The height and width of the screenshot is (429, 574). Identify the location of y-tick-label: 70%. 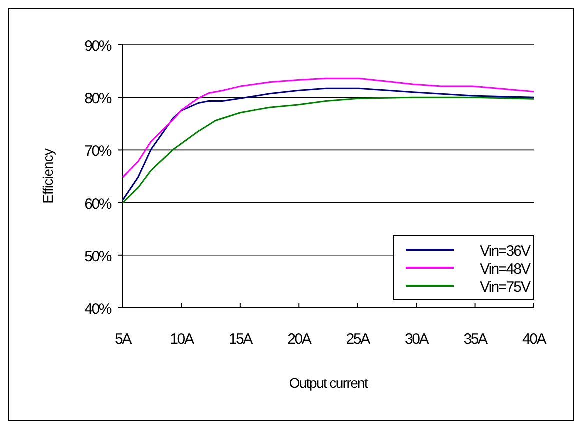
(98, 151).